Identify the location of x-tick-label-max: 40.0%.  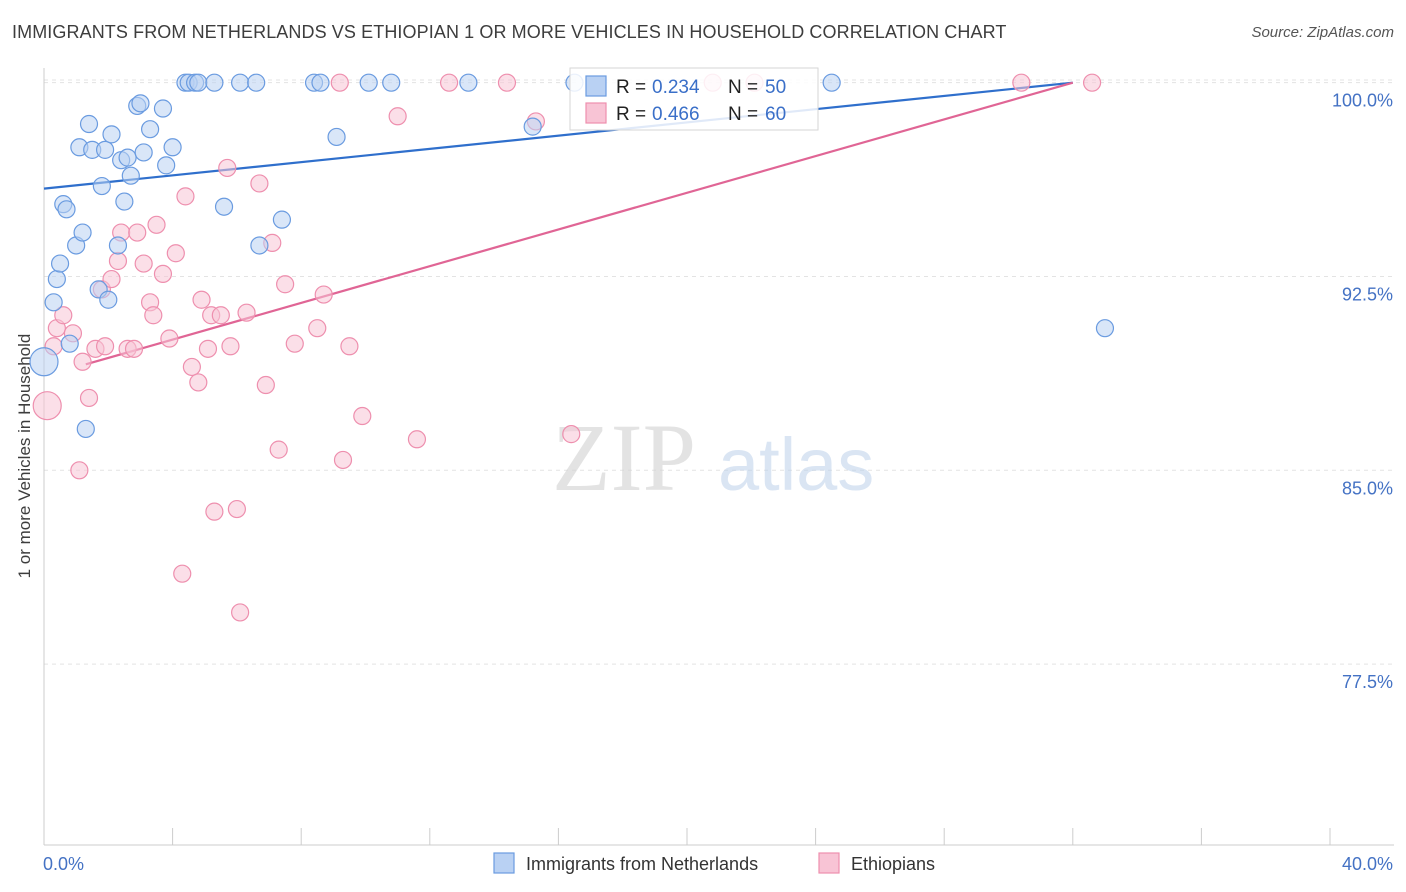
(1367, 864).